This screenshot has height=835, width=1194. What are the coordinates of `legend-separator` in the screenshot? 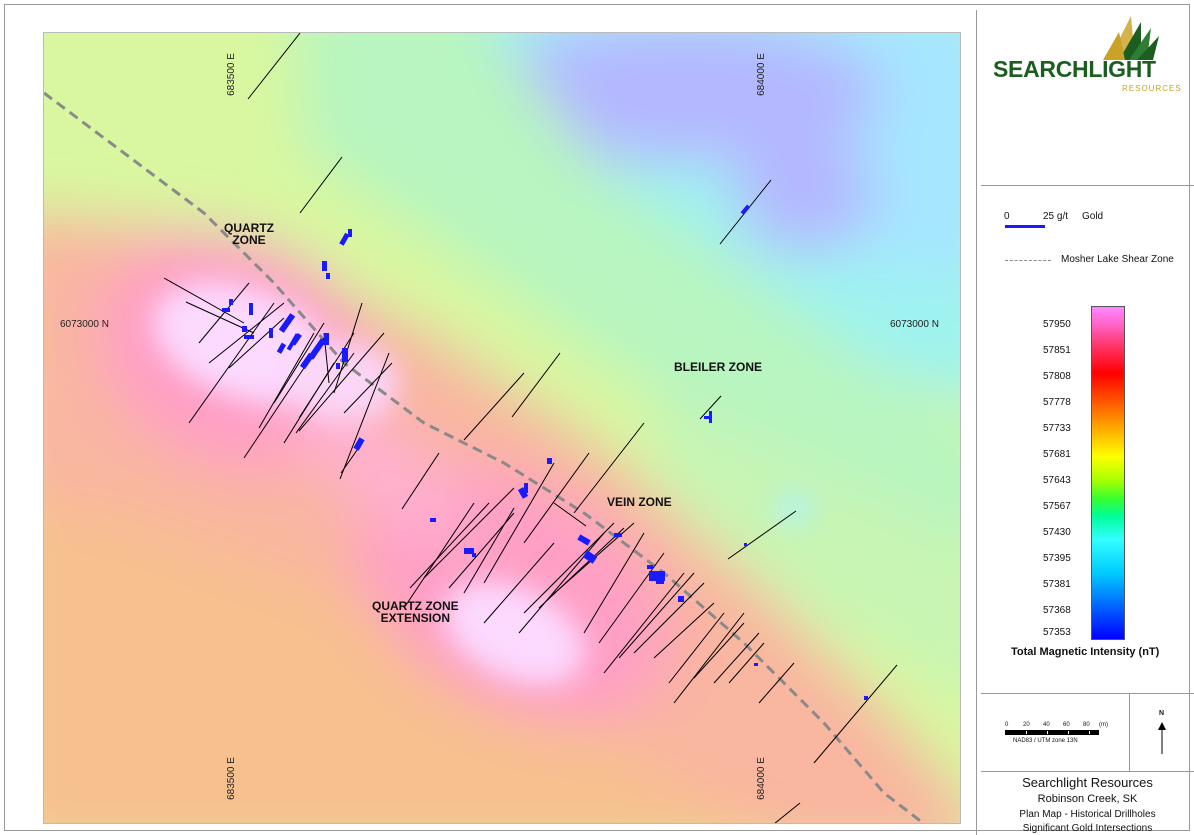 It's located at (1087, 185).